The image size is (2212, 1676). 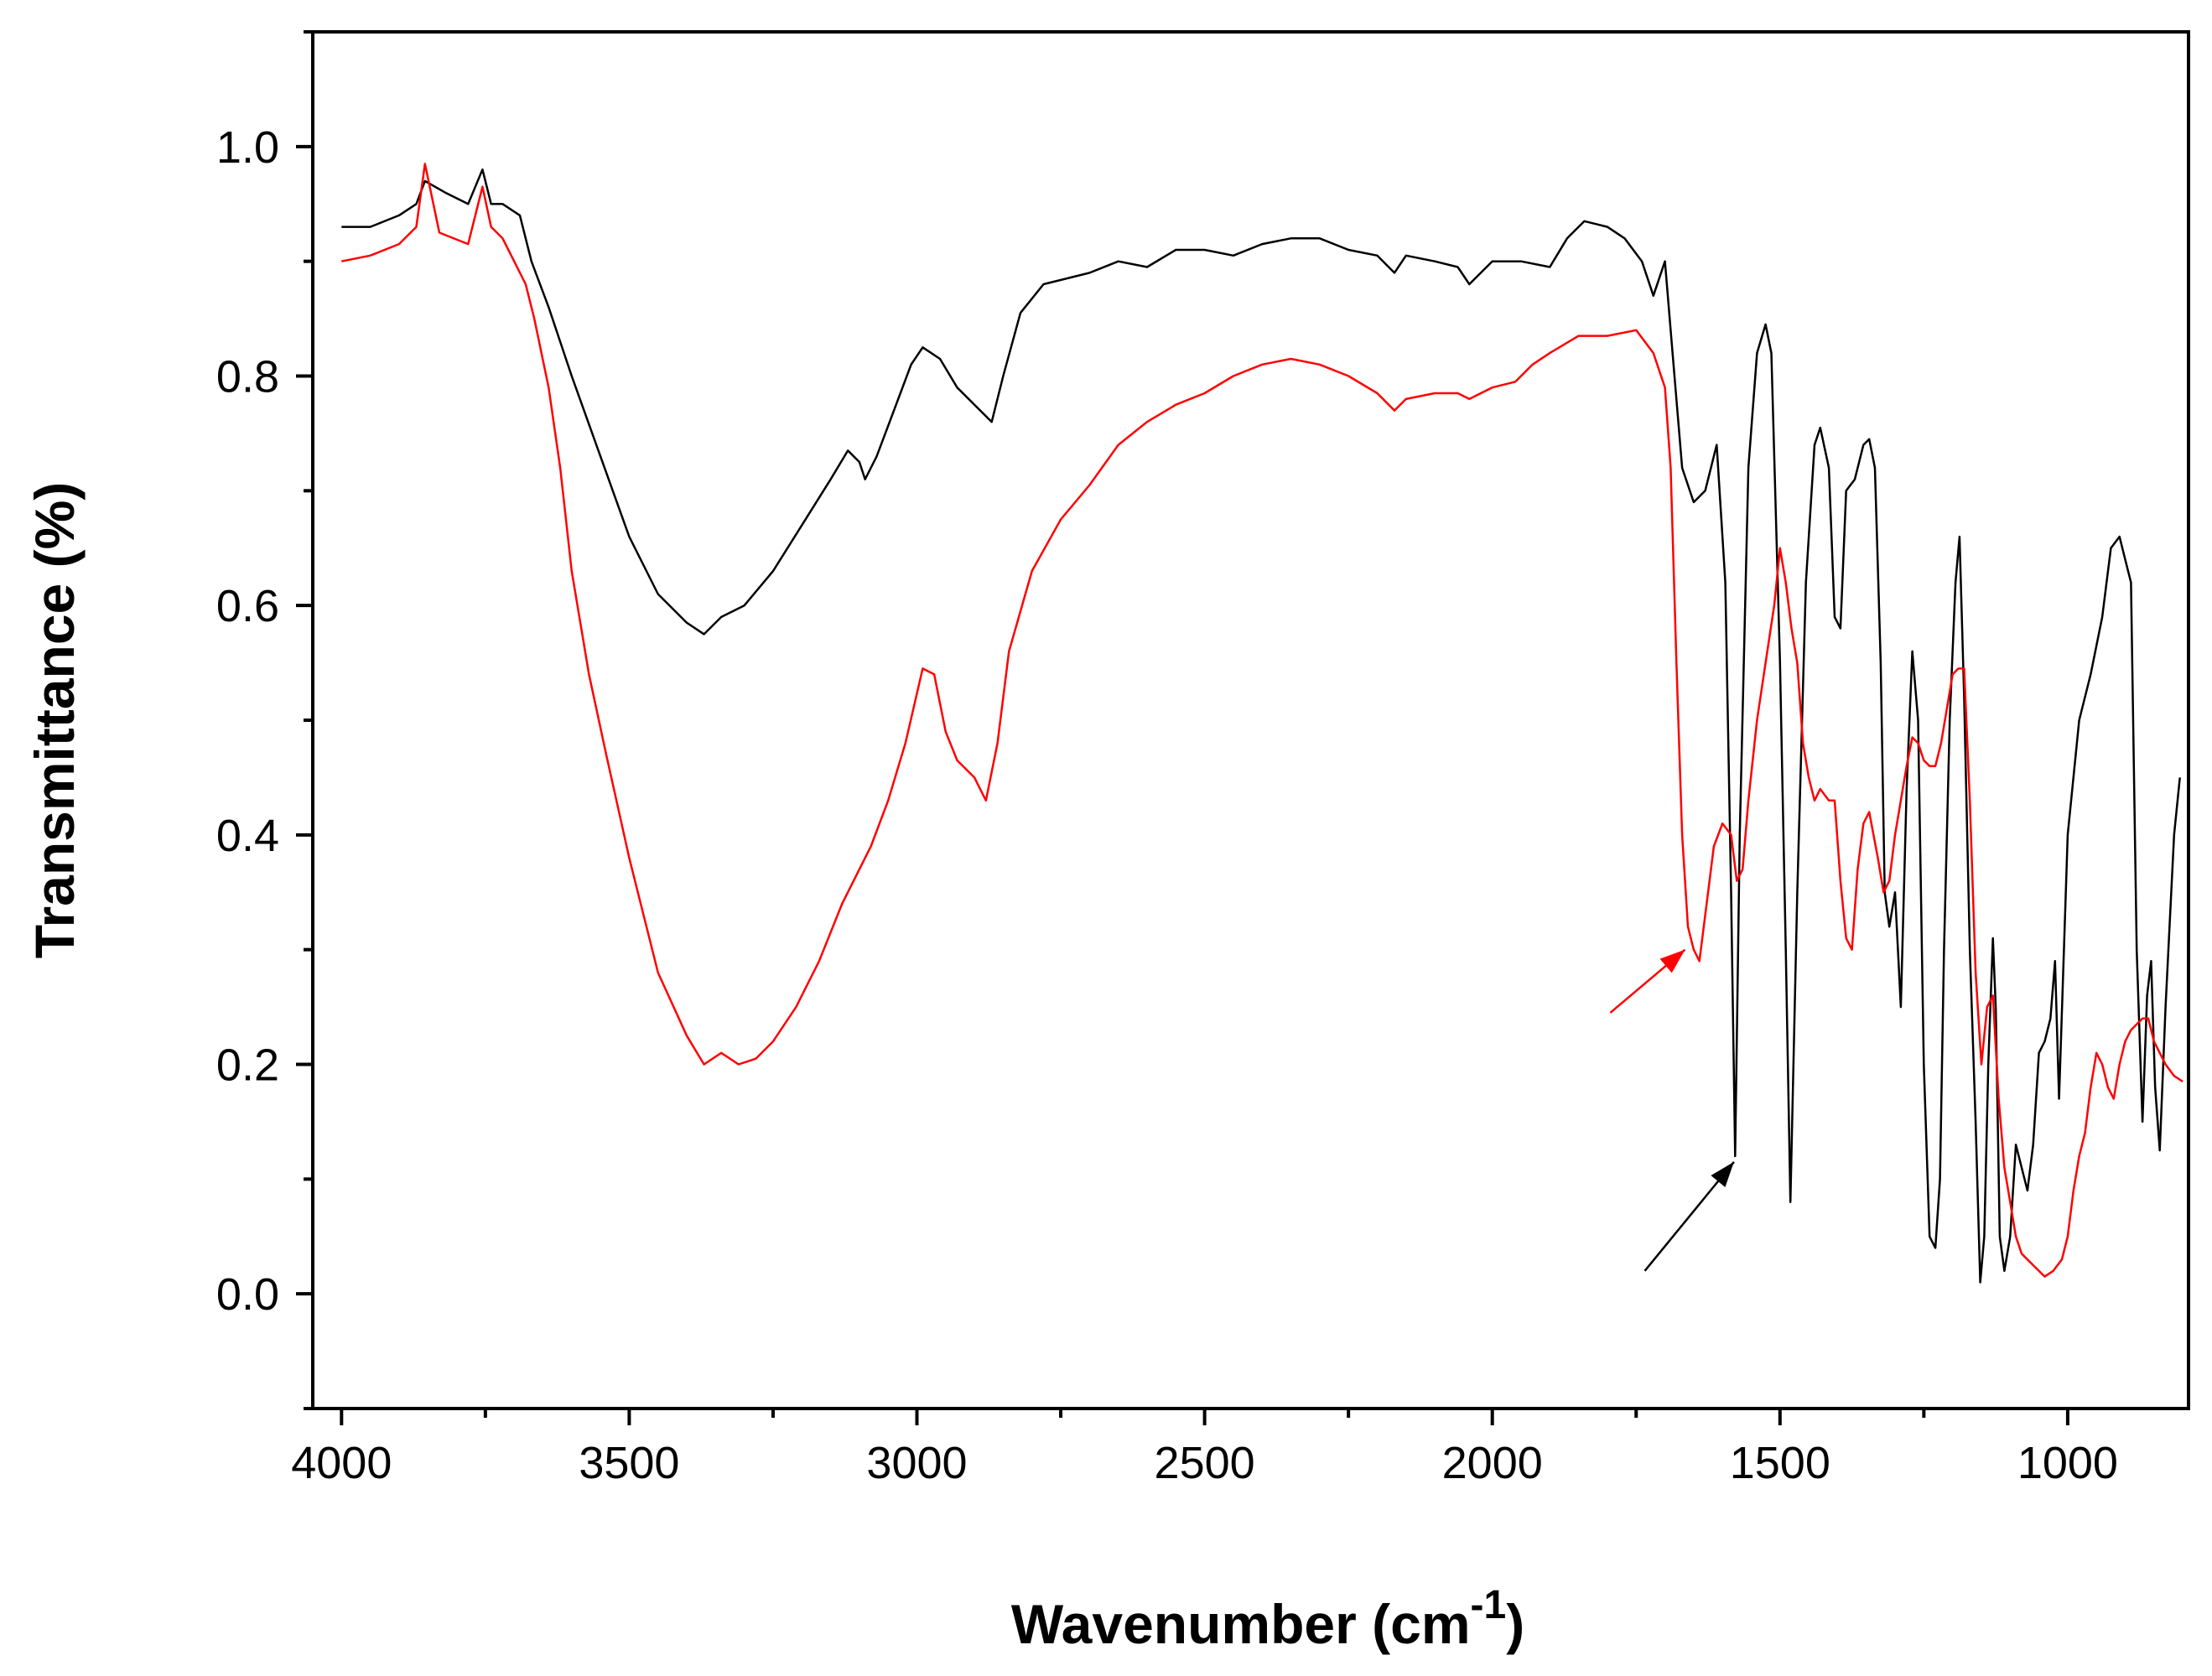 What do you see at coordinates (264, 720) in the screenshot?
I see `y-axis-ticks: 0.0 0.2 0.4 0.6 0.8 1.0` at bounding box center [264, 720].